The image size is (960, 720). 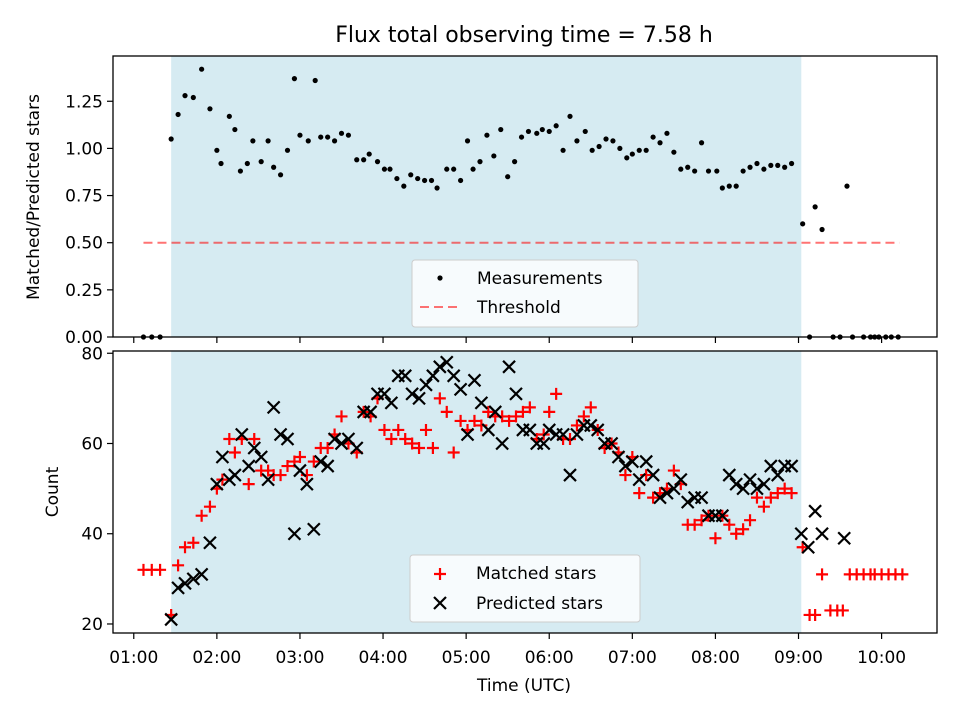 What do you see at coordinates (540, 279) in the screenshot?
I see `legend-measurements-label: Measurements` at bounding box center [540, 279].